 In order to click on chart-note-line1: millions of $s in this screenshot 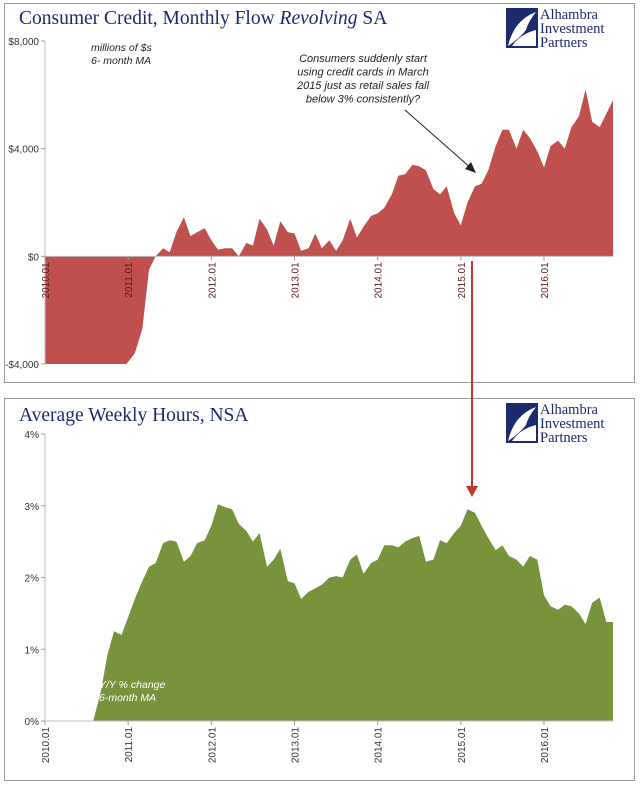, I will do `click(121, 48)`.